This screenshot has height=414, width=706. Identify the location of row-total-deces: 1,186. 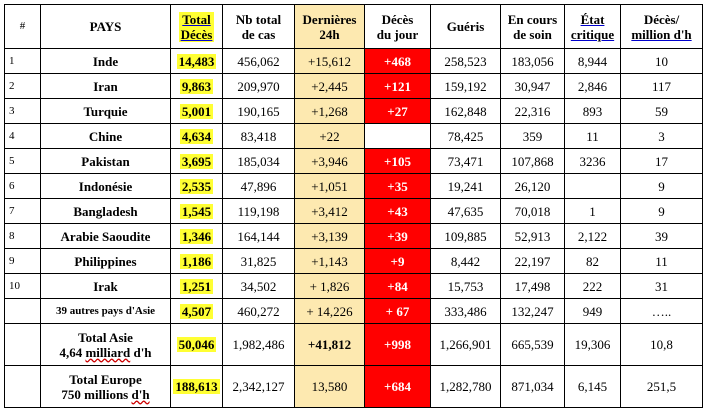
(196, 261).